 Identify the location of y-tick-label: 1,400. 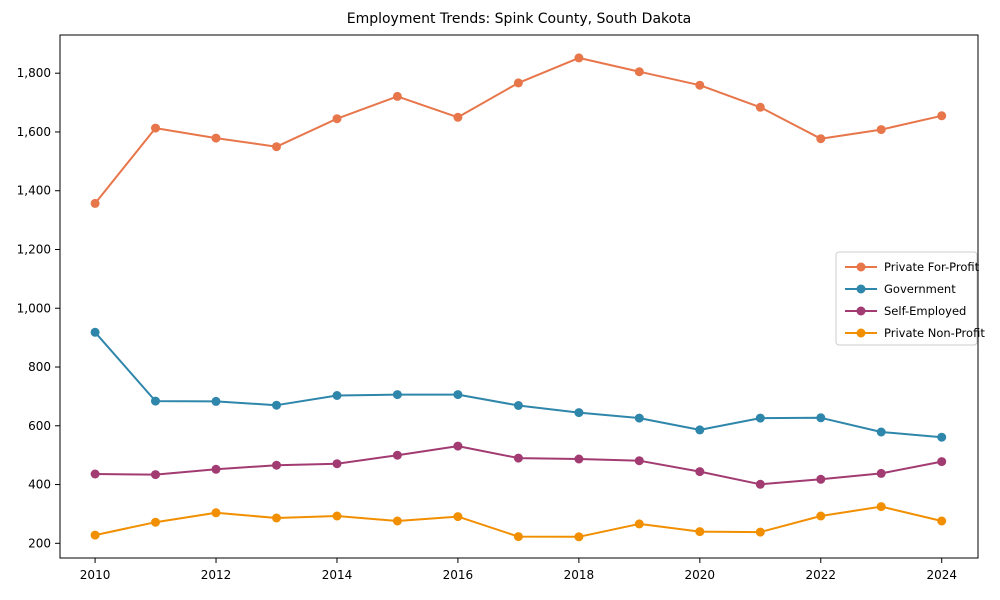
(34, 191).